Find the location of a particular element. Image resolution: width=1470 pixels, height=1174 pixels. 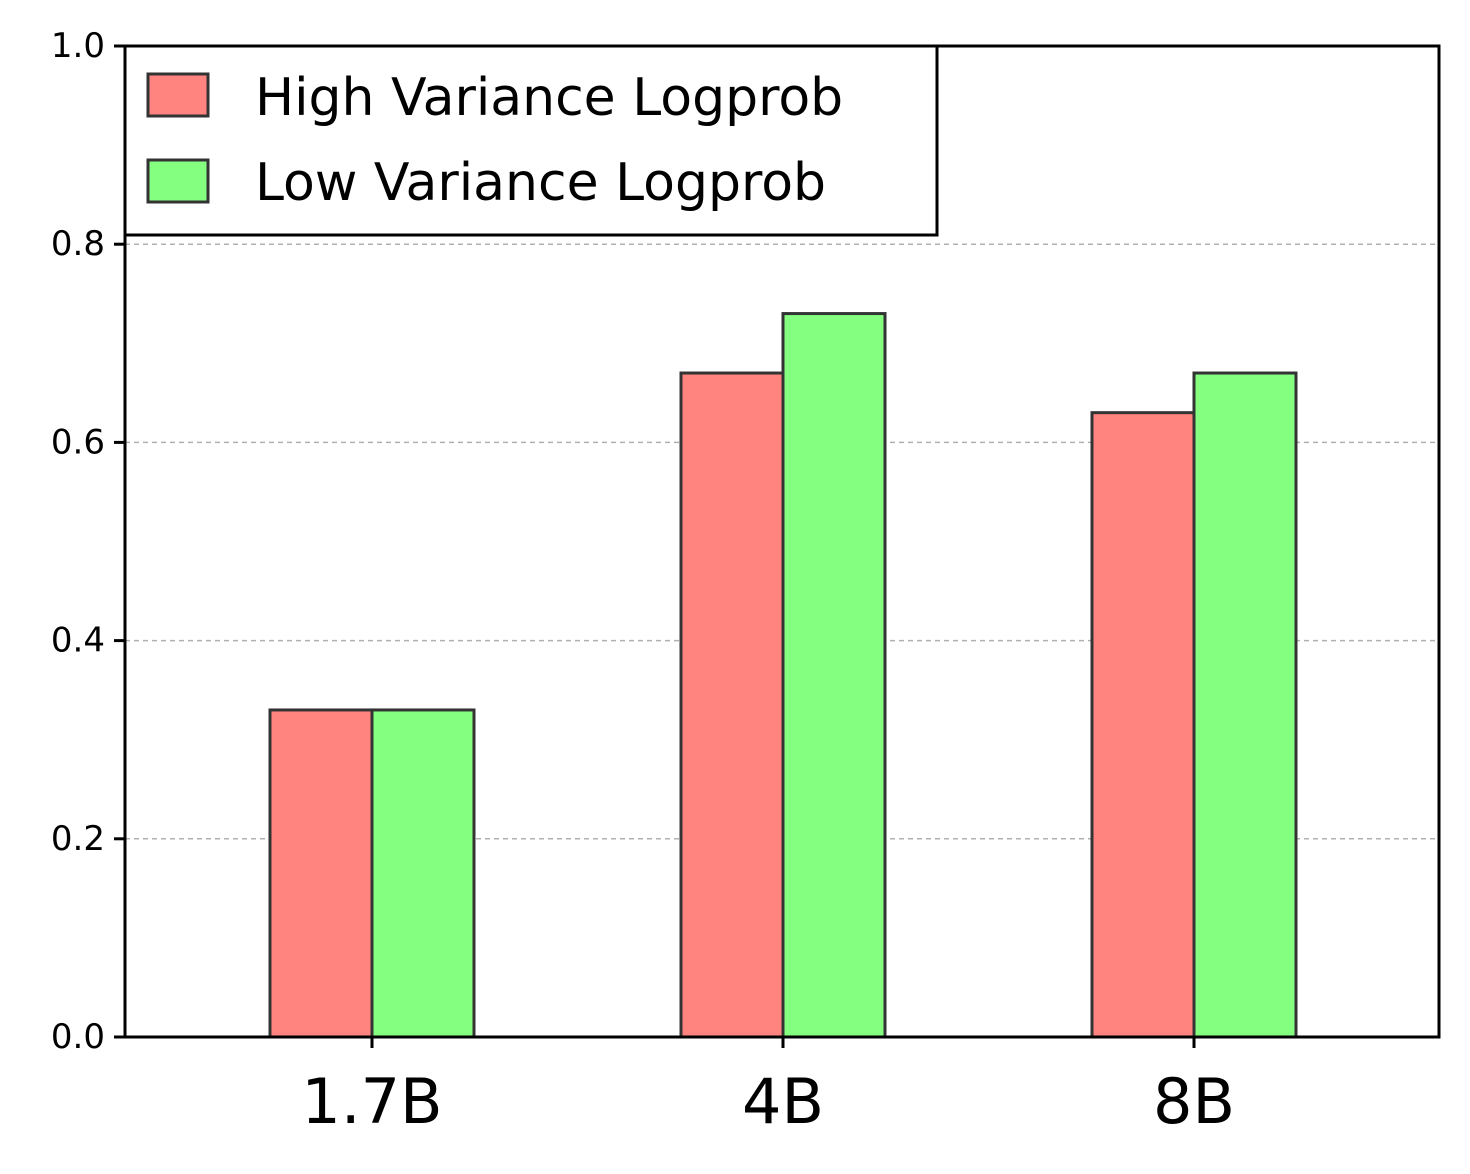

x-axis: 1.7B 4B 8B is located at coordinates (768, 1087).